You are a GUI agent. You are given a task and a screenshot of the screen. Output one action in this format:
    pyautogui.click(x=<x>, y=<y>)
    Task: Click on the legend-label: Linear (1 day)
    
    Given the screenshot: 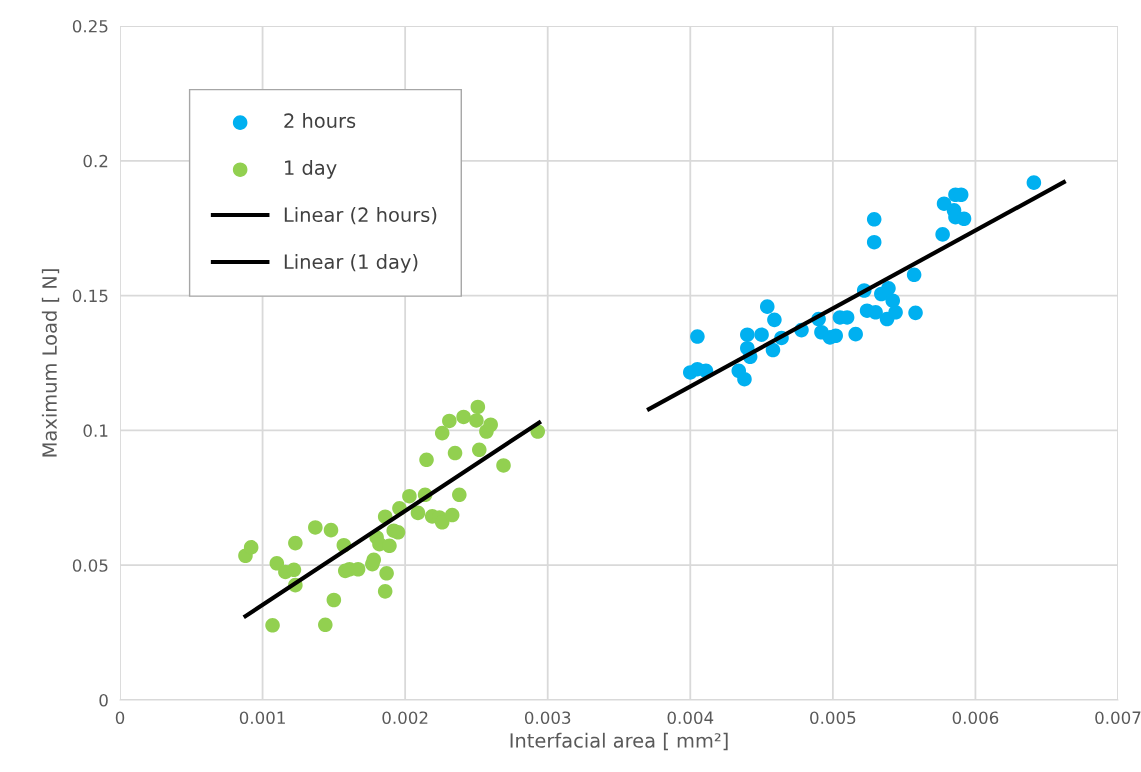 What is the action you would take?
    pyautogui.click(x=351, y=263)
    